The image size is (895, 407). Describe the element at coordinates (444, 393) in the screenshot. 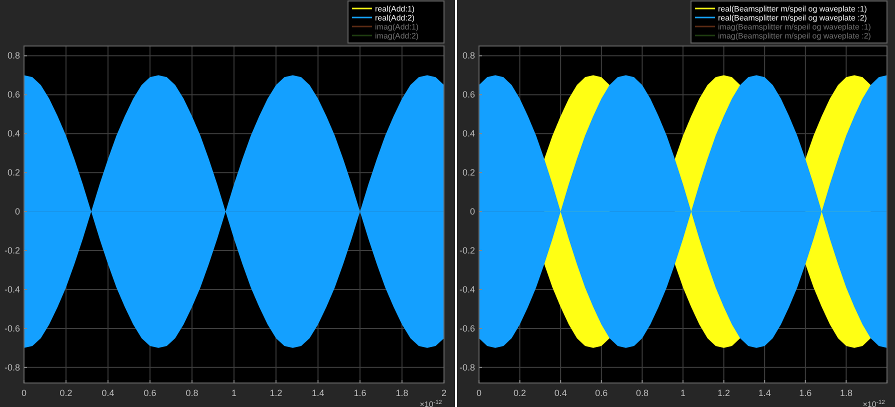

I see `x-tick-label: 2` at that location.